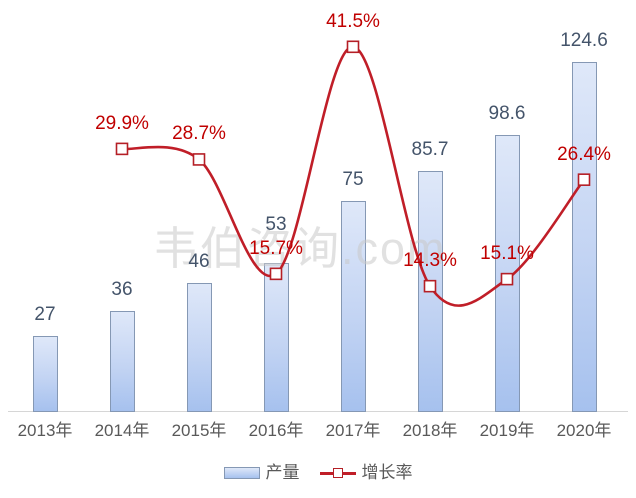  Describe the element at coordinates (45, 315) in the screenshot. I see `bar-value-label-2013年: 27` at that location.